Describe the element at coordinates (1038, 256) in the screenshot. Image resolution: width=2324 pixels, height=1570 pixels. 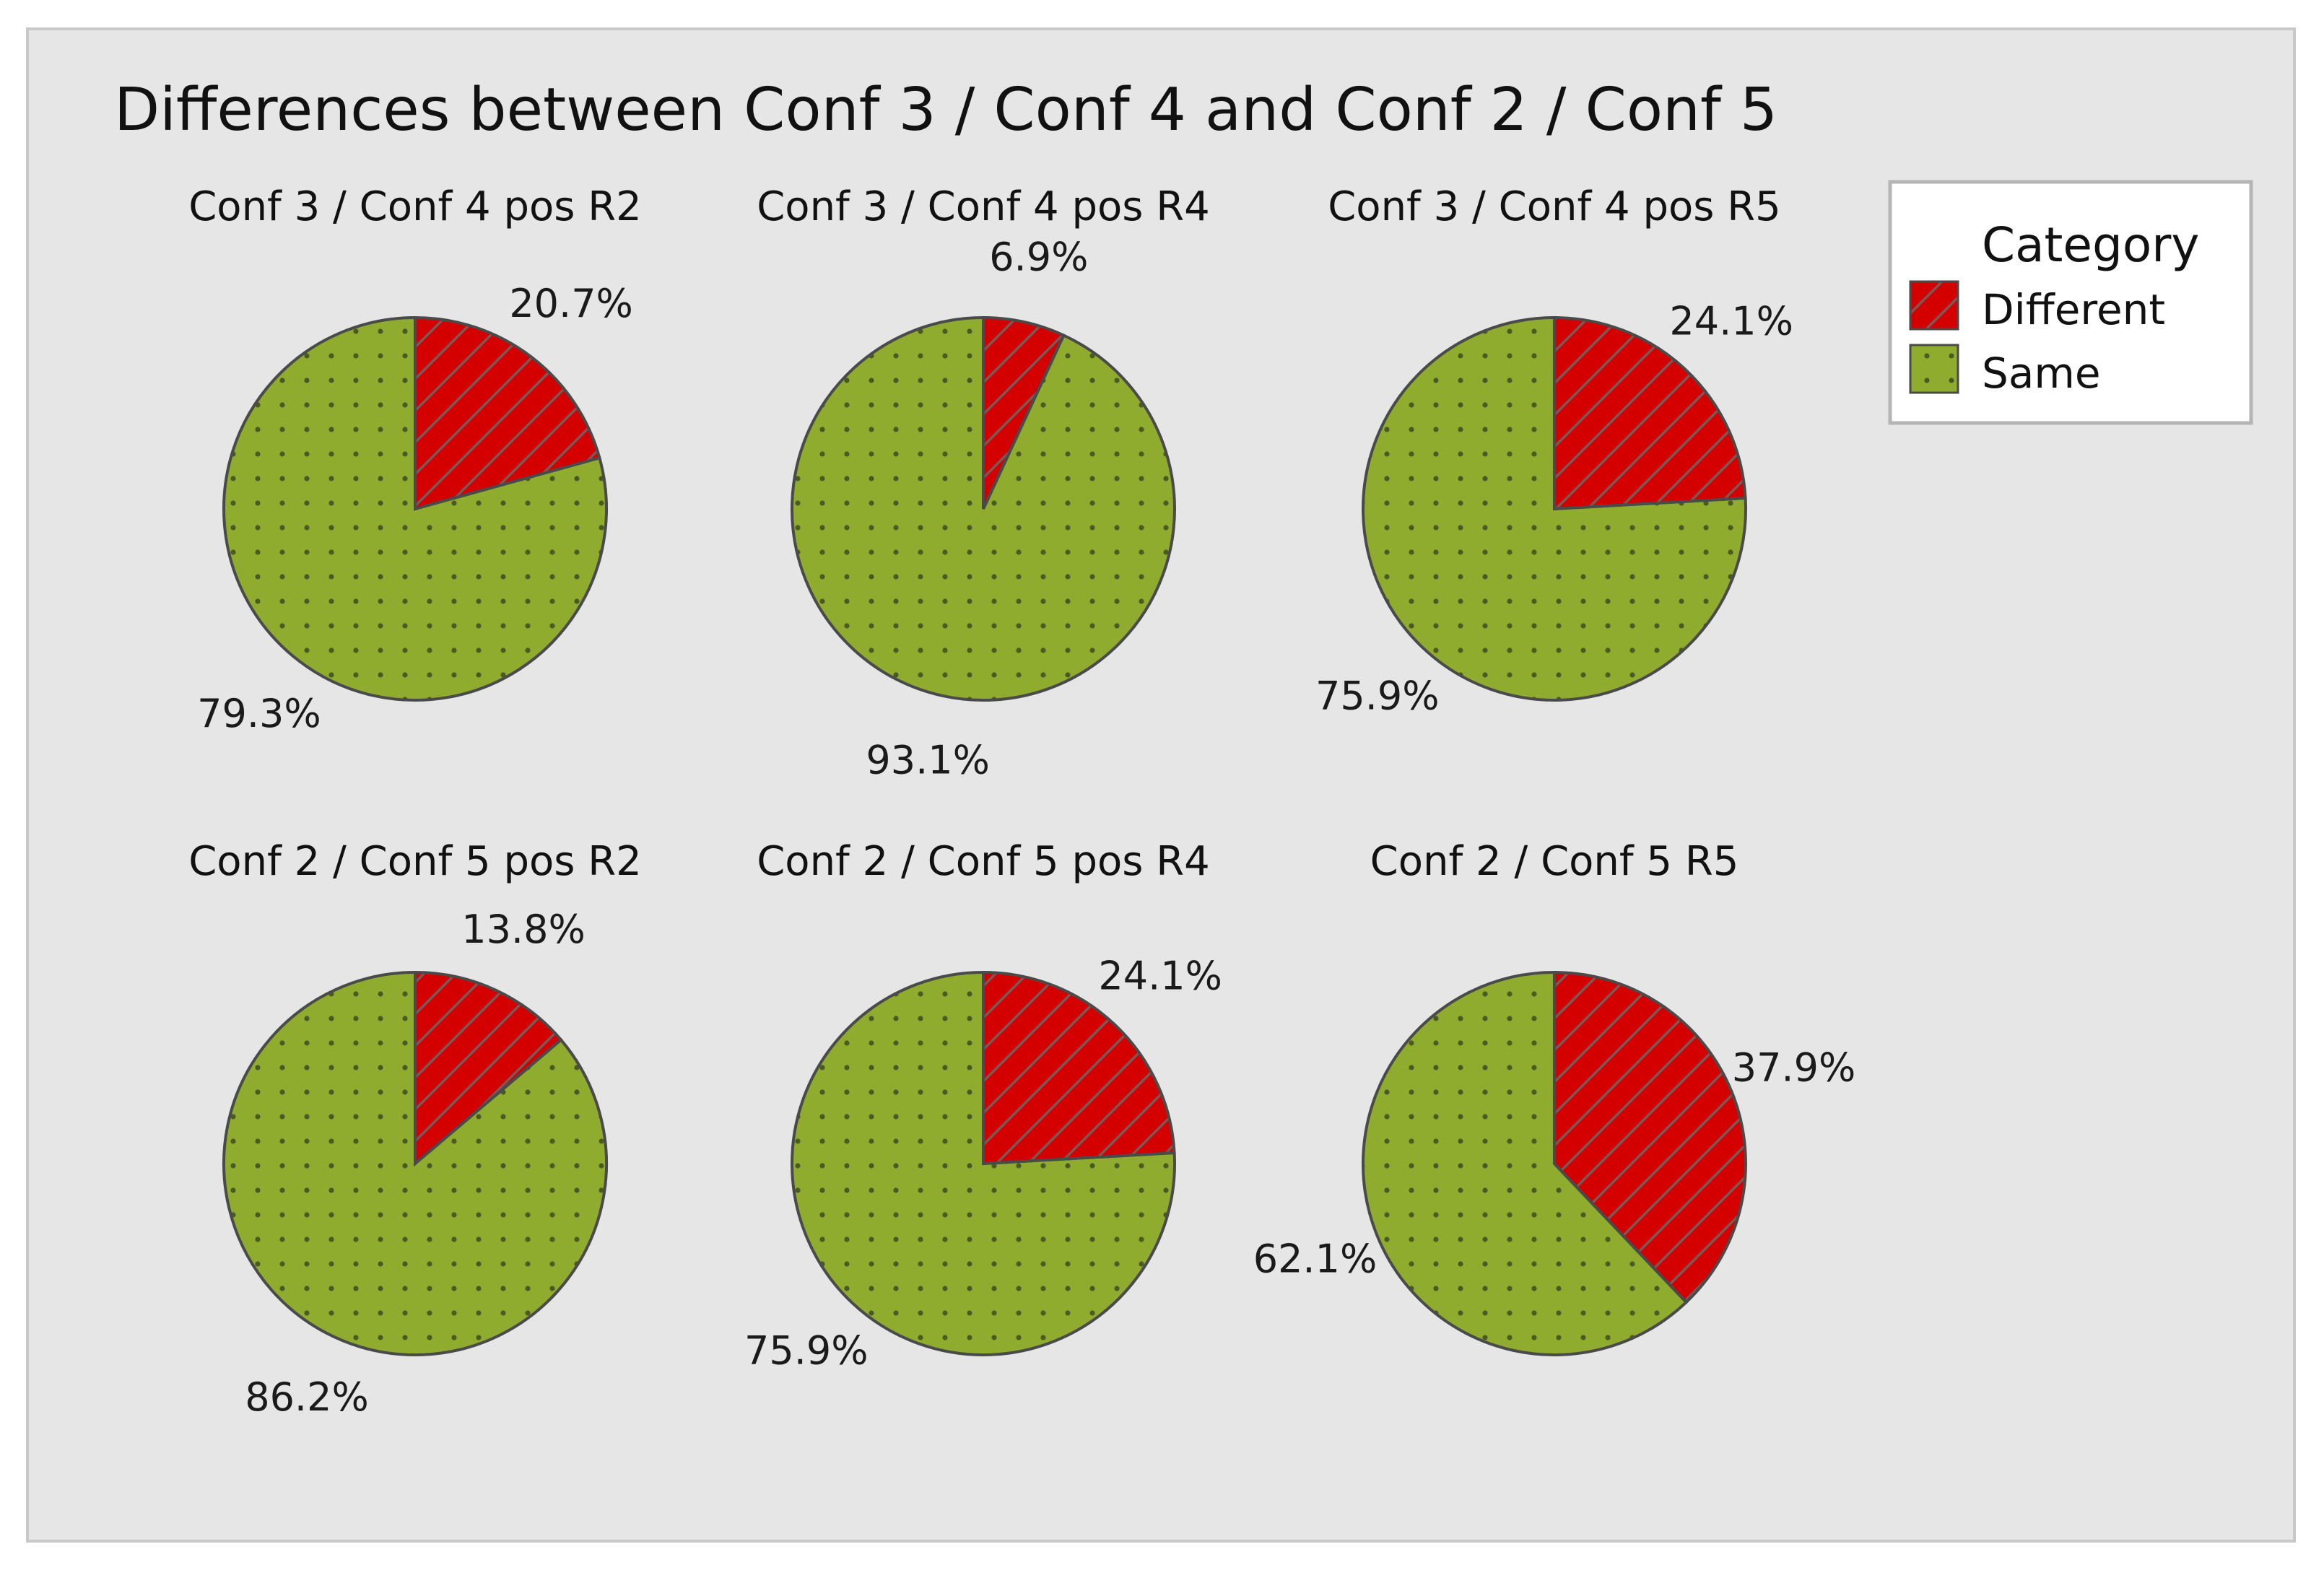
I see `pie-label-different: 6.9%` at that location.